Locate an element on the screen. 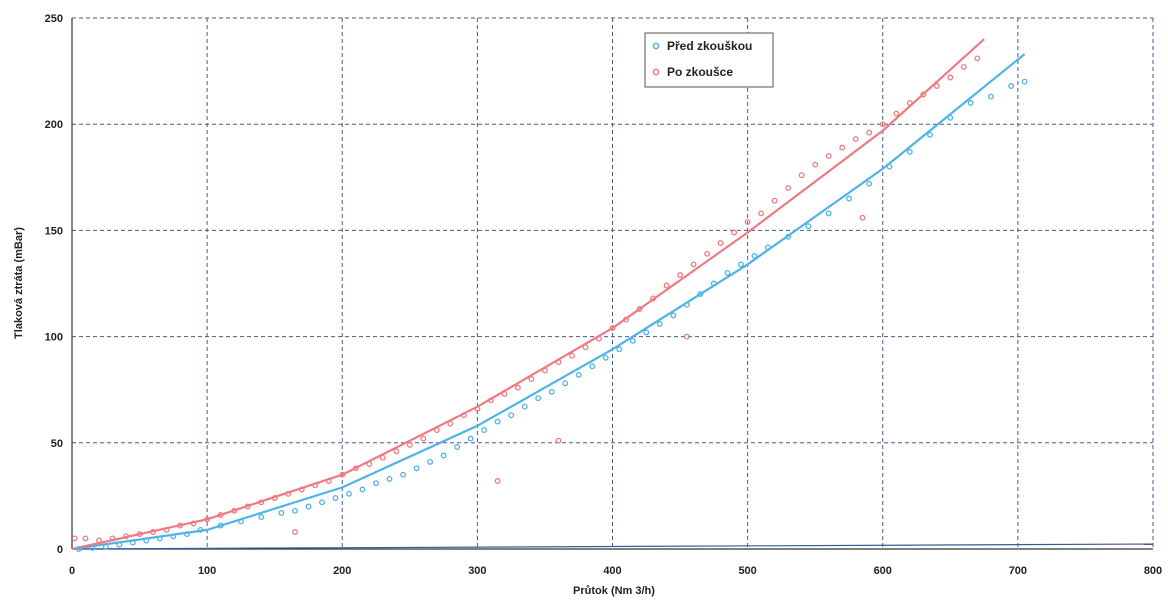 Image resolution: width=1168 pixels, height=606 pixels. x-tick-label: 400 is located at coordinates (612, 571).